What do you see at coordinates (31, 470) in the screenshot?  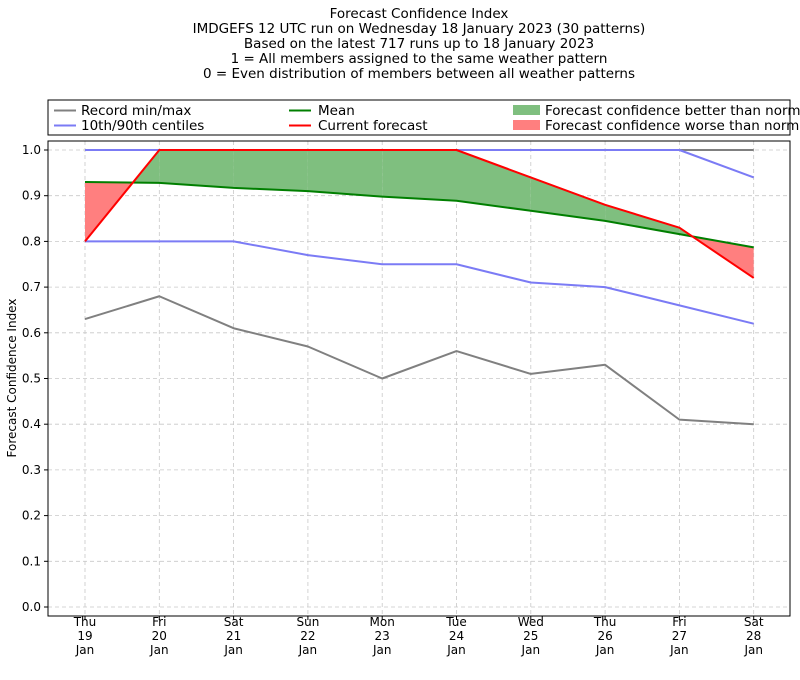 I see `y-tick-label: 0.3` at bounding box center [31, 470].